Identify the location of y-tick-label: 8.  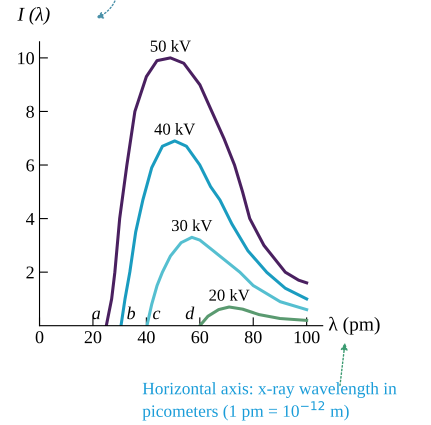
(30, 112).